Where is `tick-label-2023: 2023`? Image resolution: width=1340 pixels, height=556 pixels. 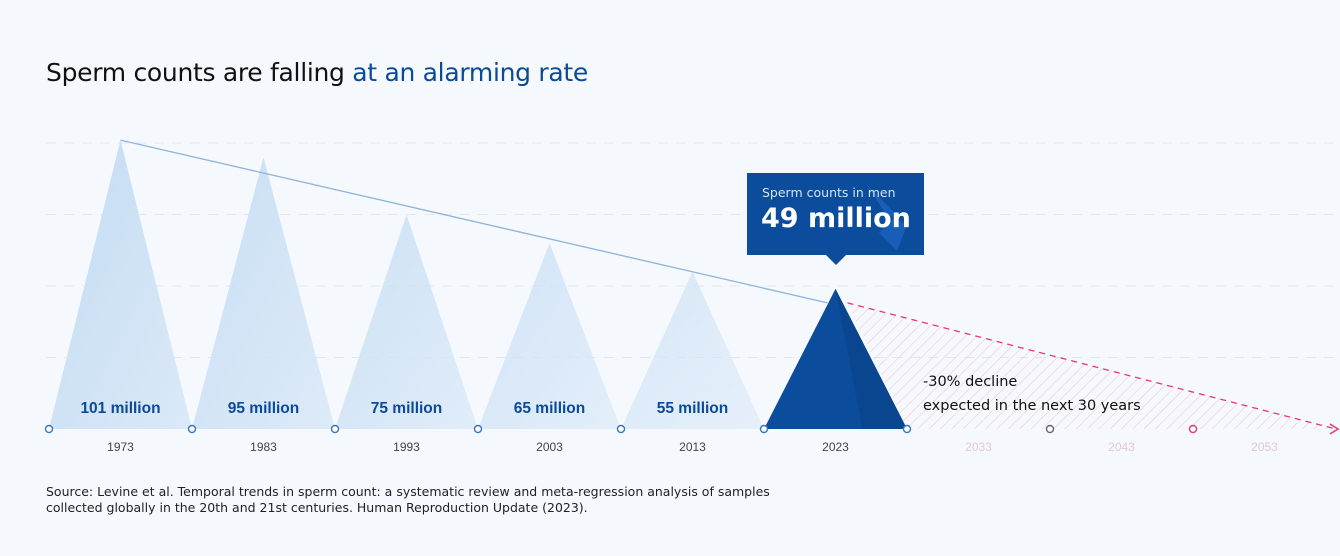 tick-label-2023: 2023 is located at coordinates (835, 447).